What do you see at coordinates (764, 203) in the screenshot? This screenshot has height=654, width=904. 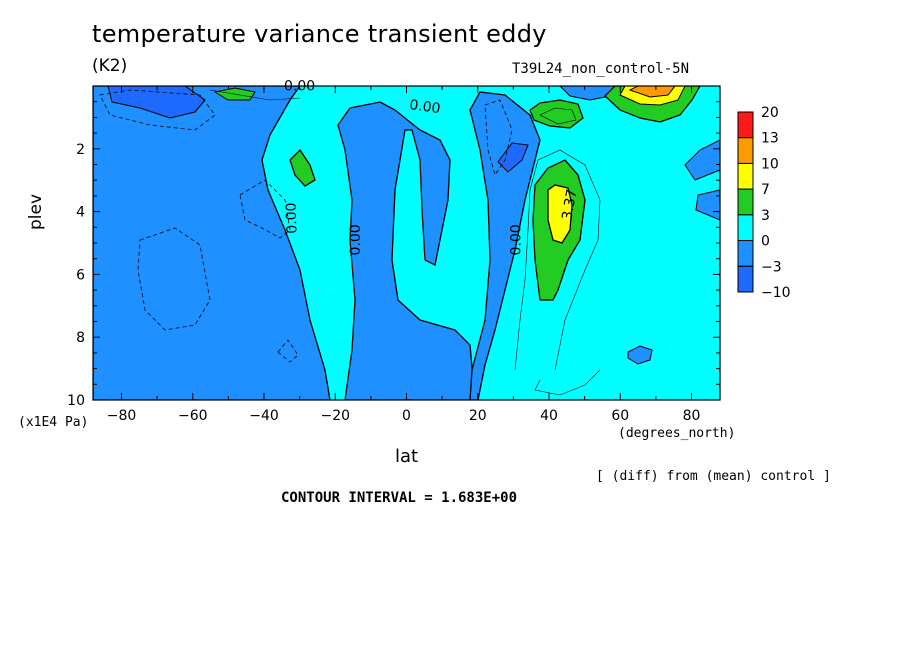 I see `colorbar: 20 13 10 7 3 0 −3 −10` at bounding box center [764, 203].